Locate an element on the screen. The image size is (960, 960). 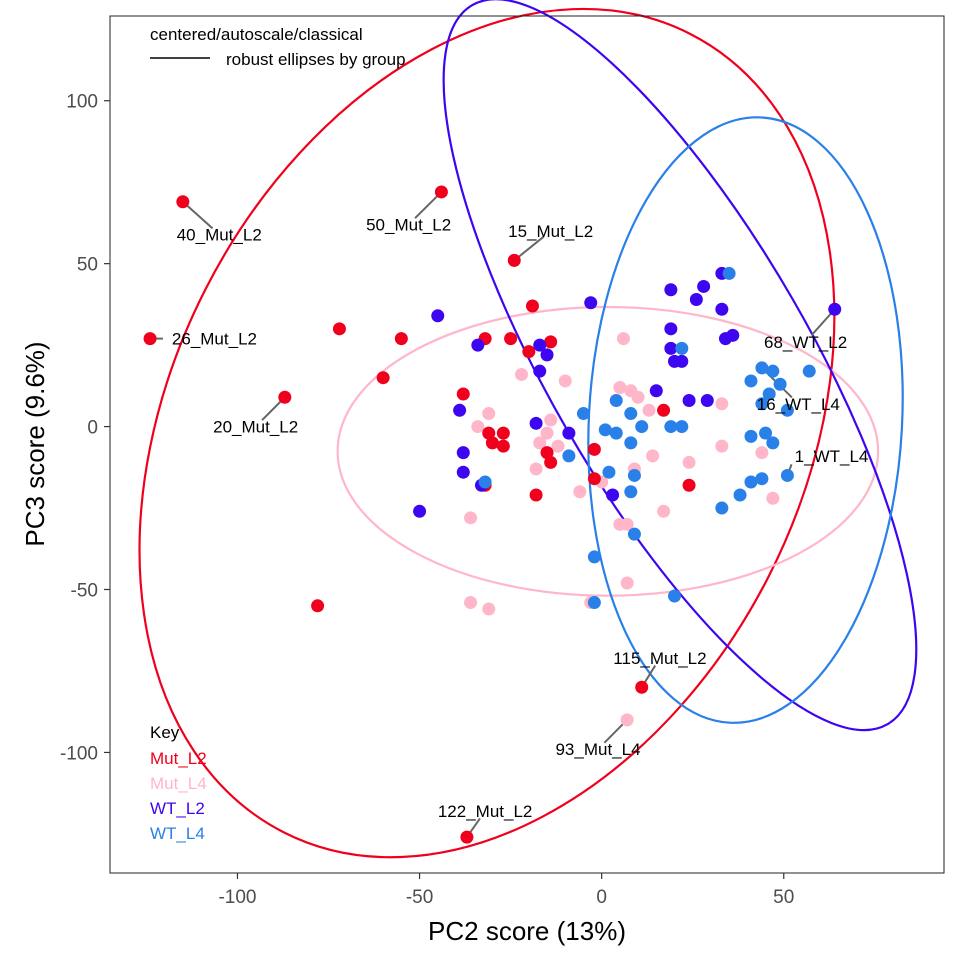
leader-line-115-mut-l2 is located at coordinates (650, 674).